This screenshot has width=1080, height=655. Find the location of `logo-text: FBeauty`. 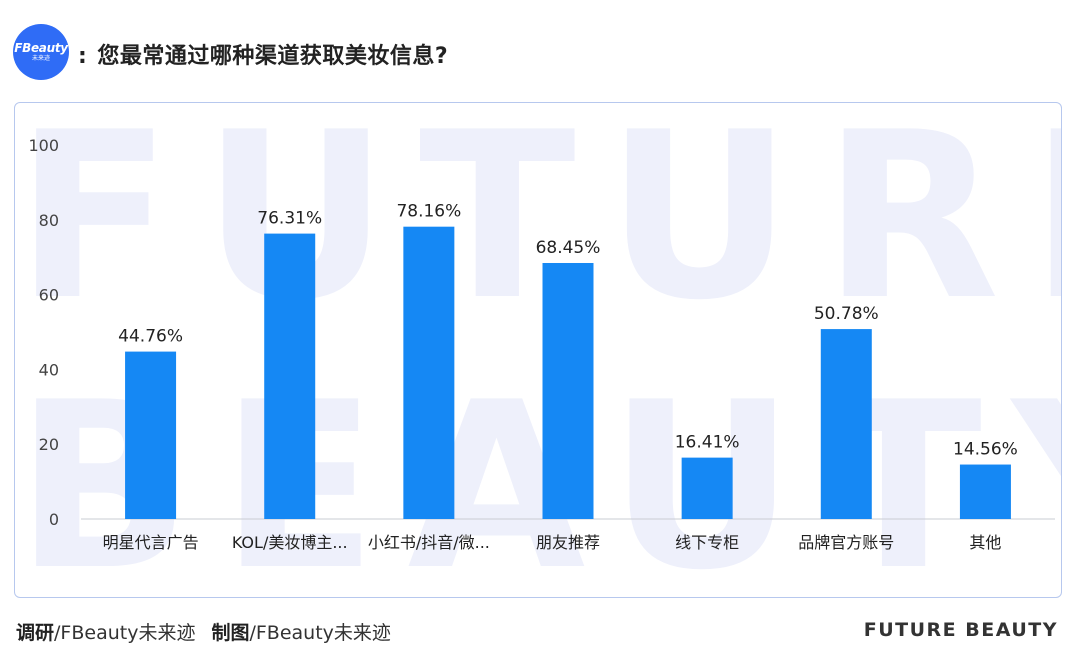

logo-text: FBeauty is located at coordinates (41, 48).